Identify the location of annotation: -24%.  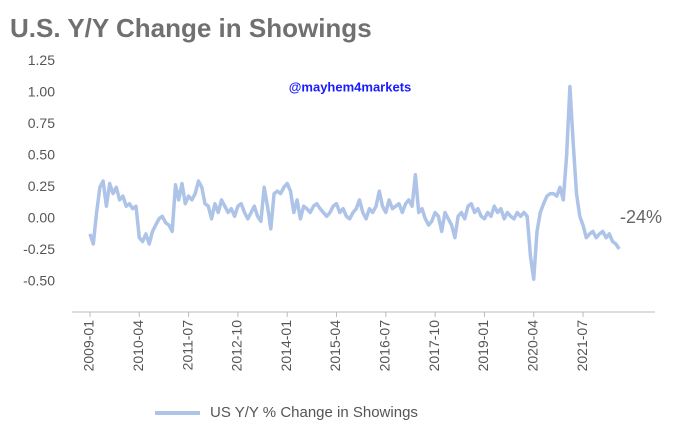
(641, 217).